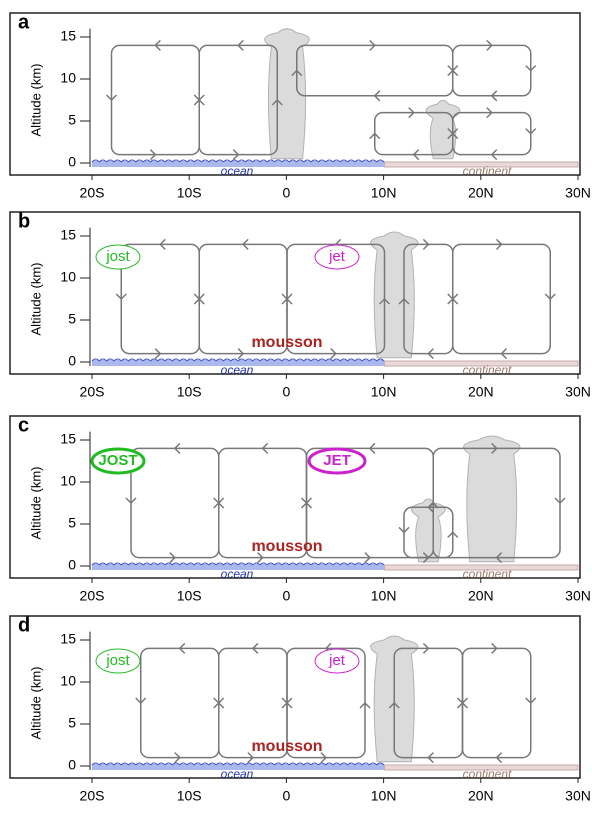 The width and height of the screenshot is (592, 817). What do you see at coordinates (337, 460) in the screenshot?
I see `jet-right-label: JET` at bounding box center [337, 460].